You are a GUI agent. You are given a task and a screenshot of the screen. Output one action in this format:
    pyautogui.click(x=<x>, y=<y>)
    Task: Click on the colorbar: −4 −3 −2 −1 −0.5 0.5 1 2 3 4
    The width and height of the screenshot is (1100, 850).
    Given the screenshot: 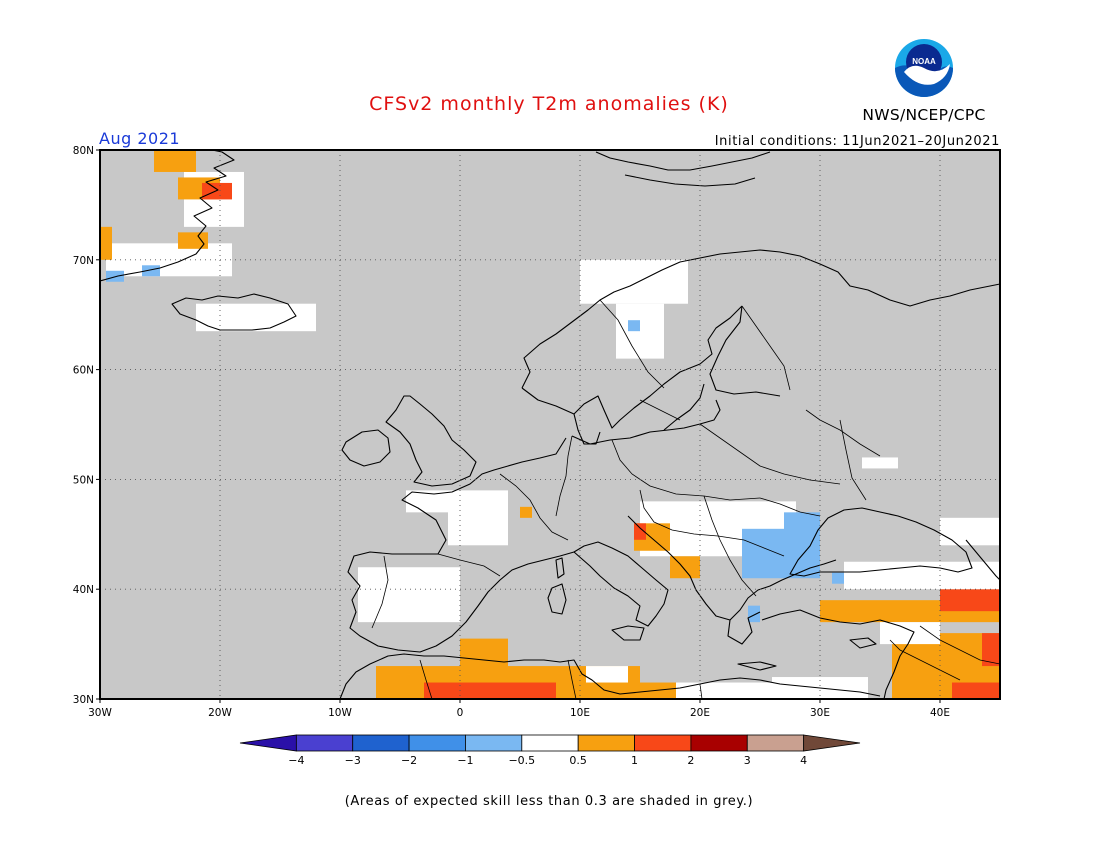 What is the action you would take?
    pyautogui.click(x=550, y=750)
    